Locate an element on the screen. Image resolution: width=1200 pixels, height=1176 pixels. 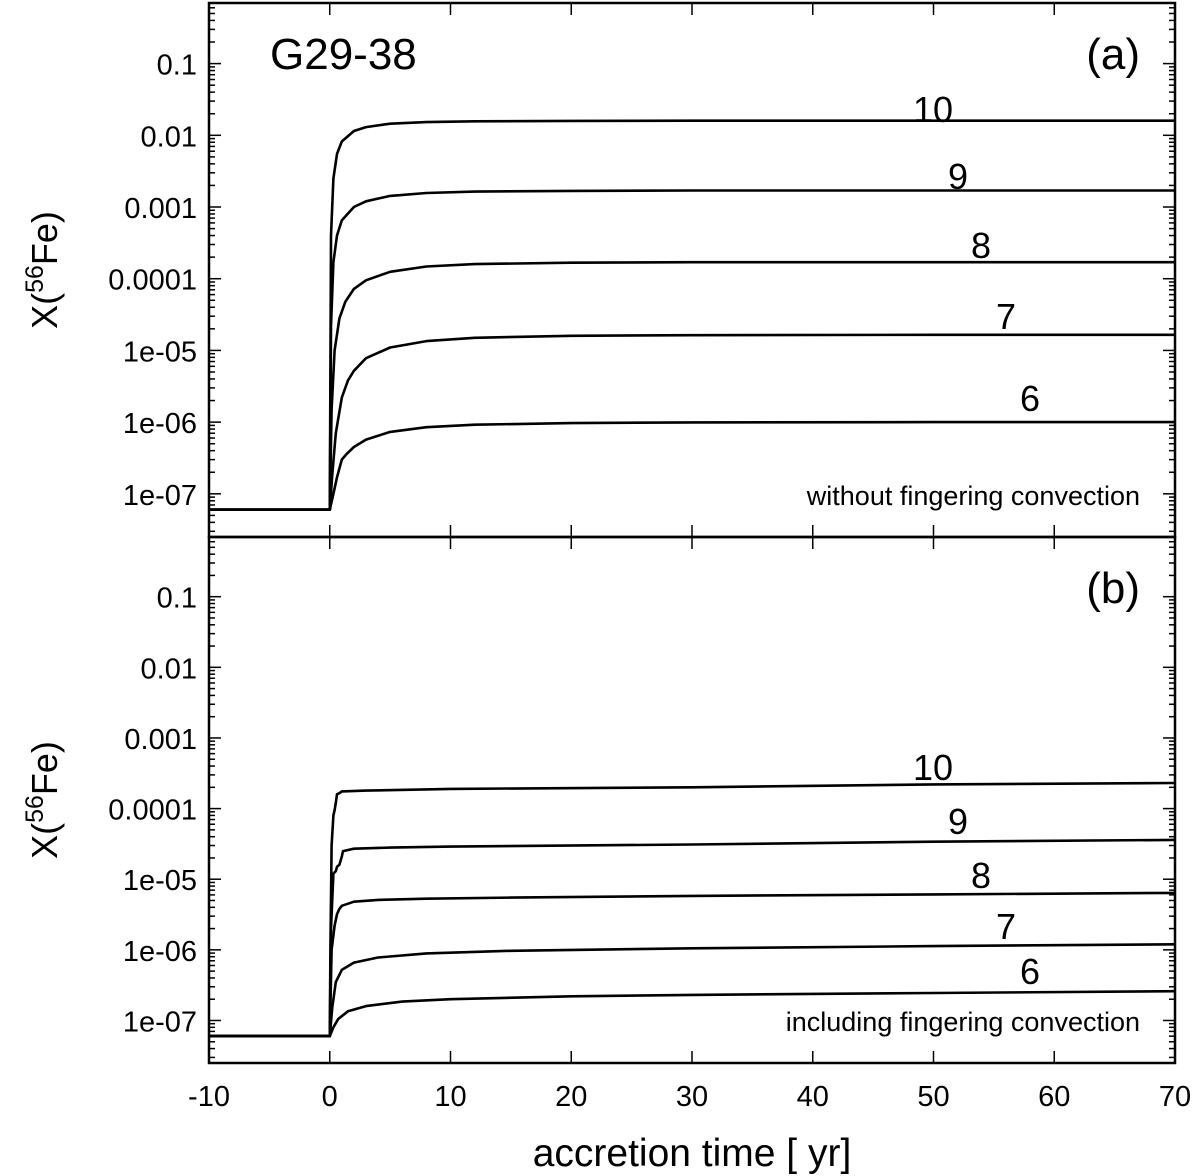
panel-label: (b) is located at coordinates (1113, 588).